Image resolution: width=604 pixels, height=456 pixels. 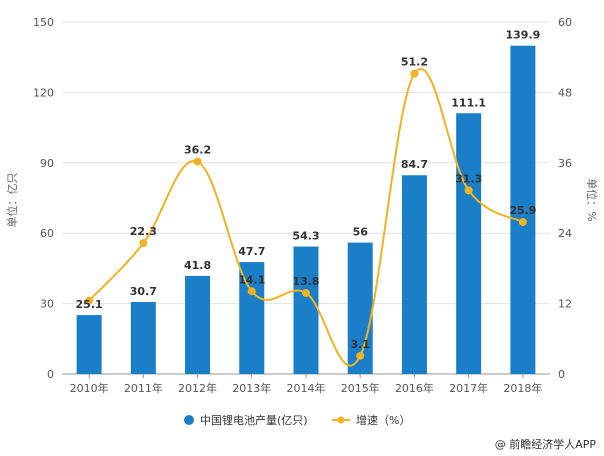 I want to click on growth-value-label: 36.2, so click(x=197, y=150).